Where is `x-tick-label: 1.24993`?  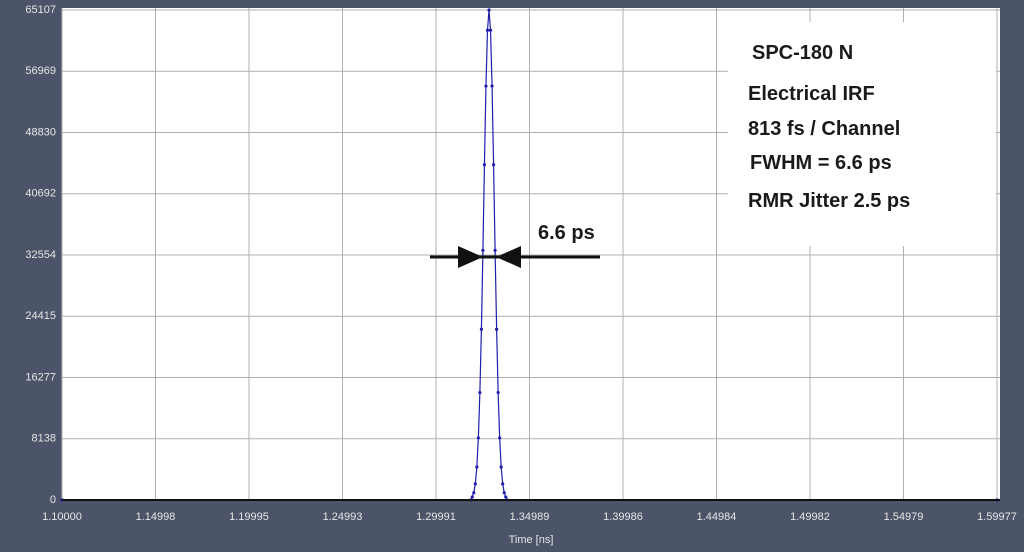
x-tick-label: 1.24993 is located at coordinates (343, 517).